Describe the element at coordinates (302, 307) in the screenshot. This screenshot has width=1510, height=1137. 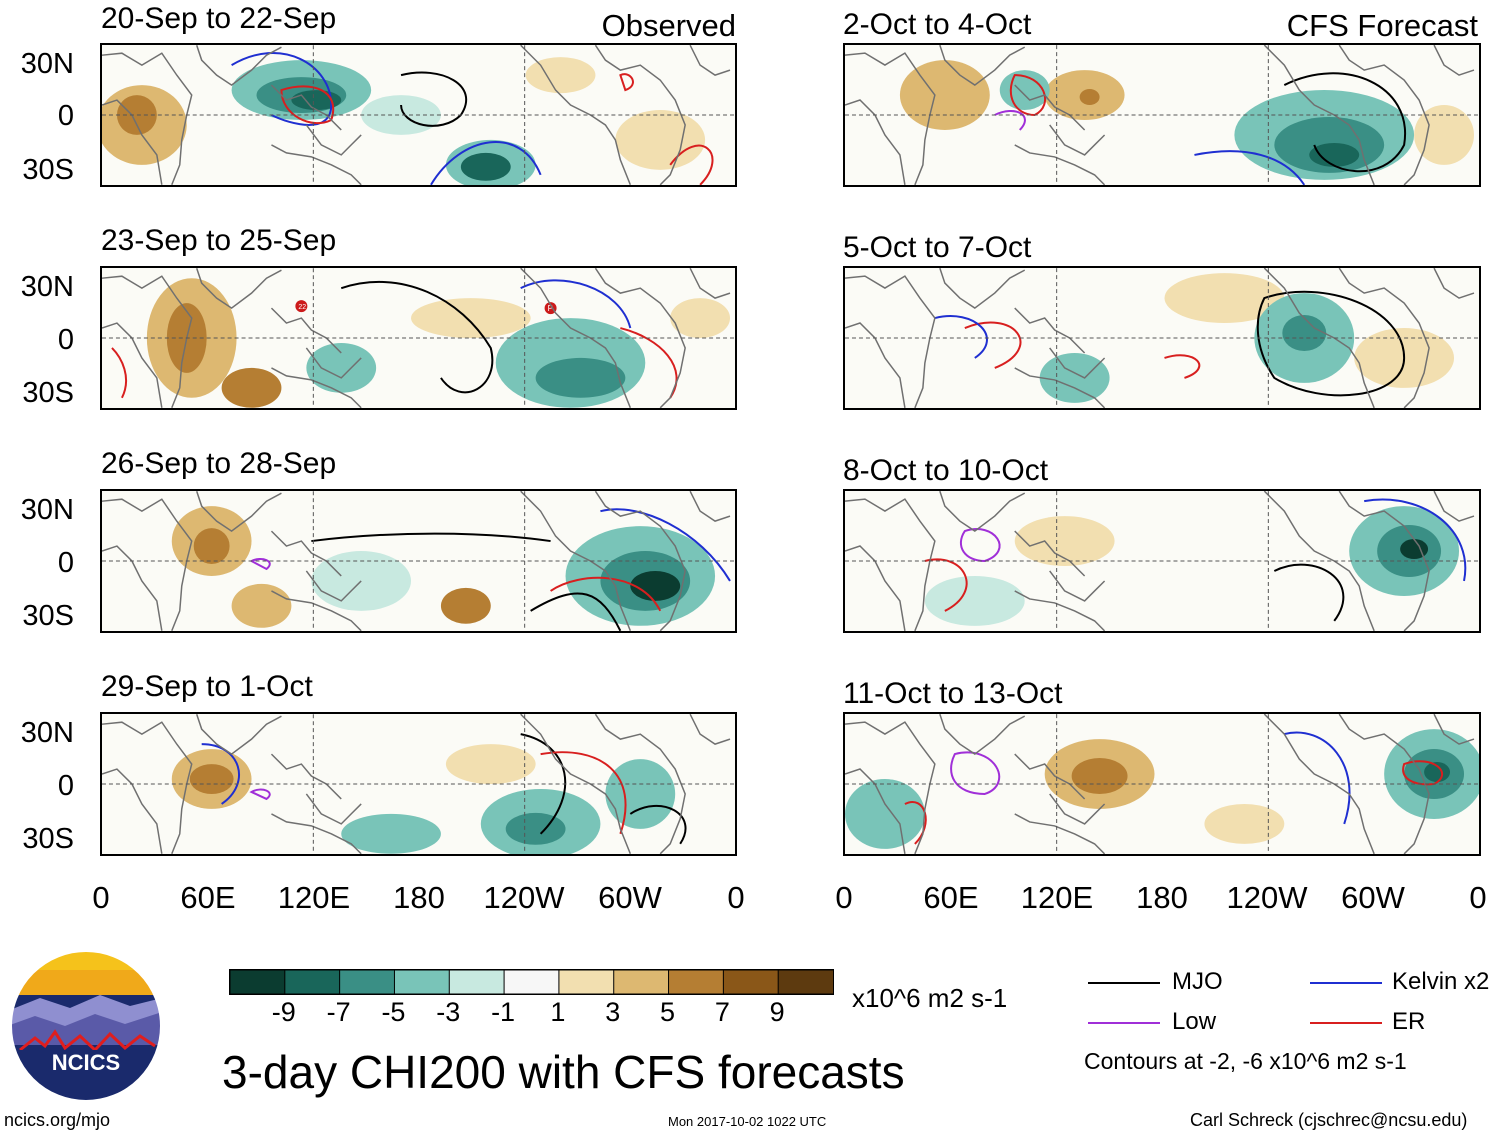
I see `storm-marker-22: 22` at that location.